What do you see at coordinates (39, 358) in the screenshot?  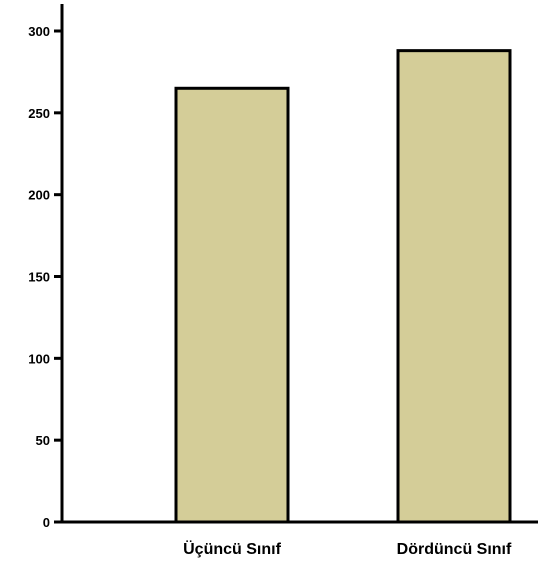 I see `y-tick-label: 100` at bounding box center [39, 358].